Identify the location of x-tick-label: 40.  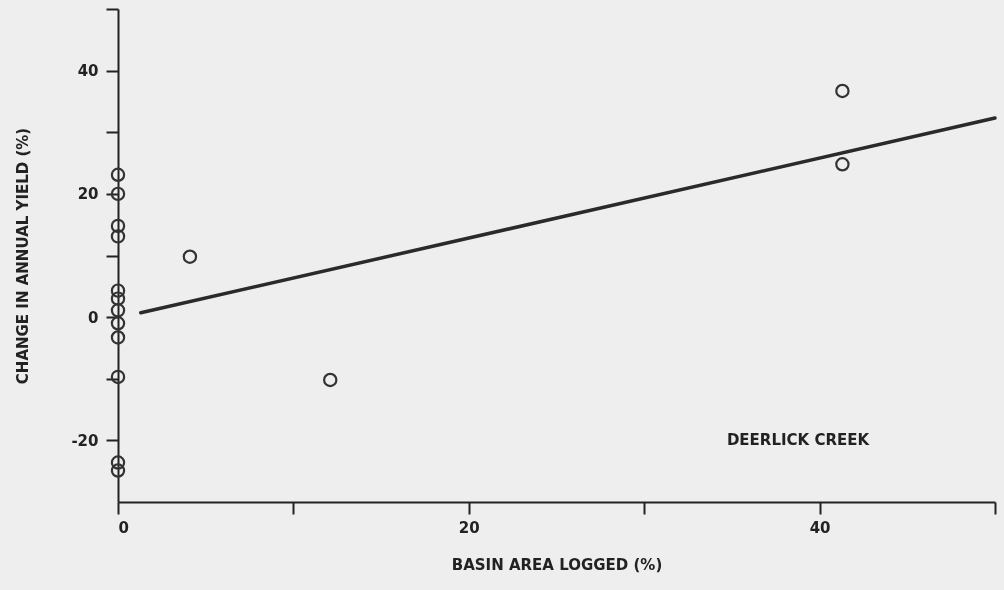
(820, 527).